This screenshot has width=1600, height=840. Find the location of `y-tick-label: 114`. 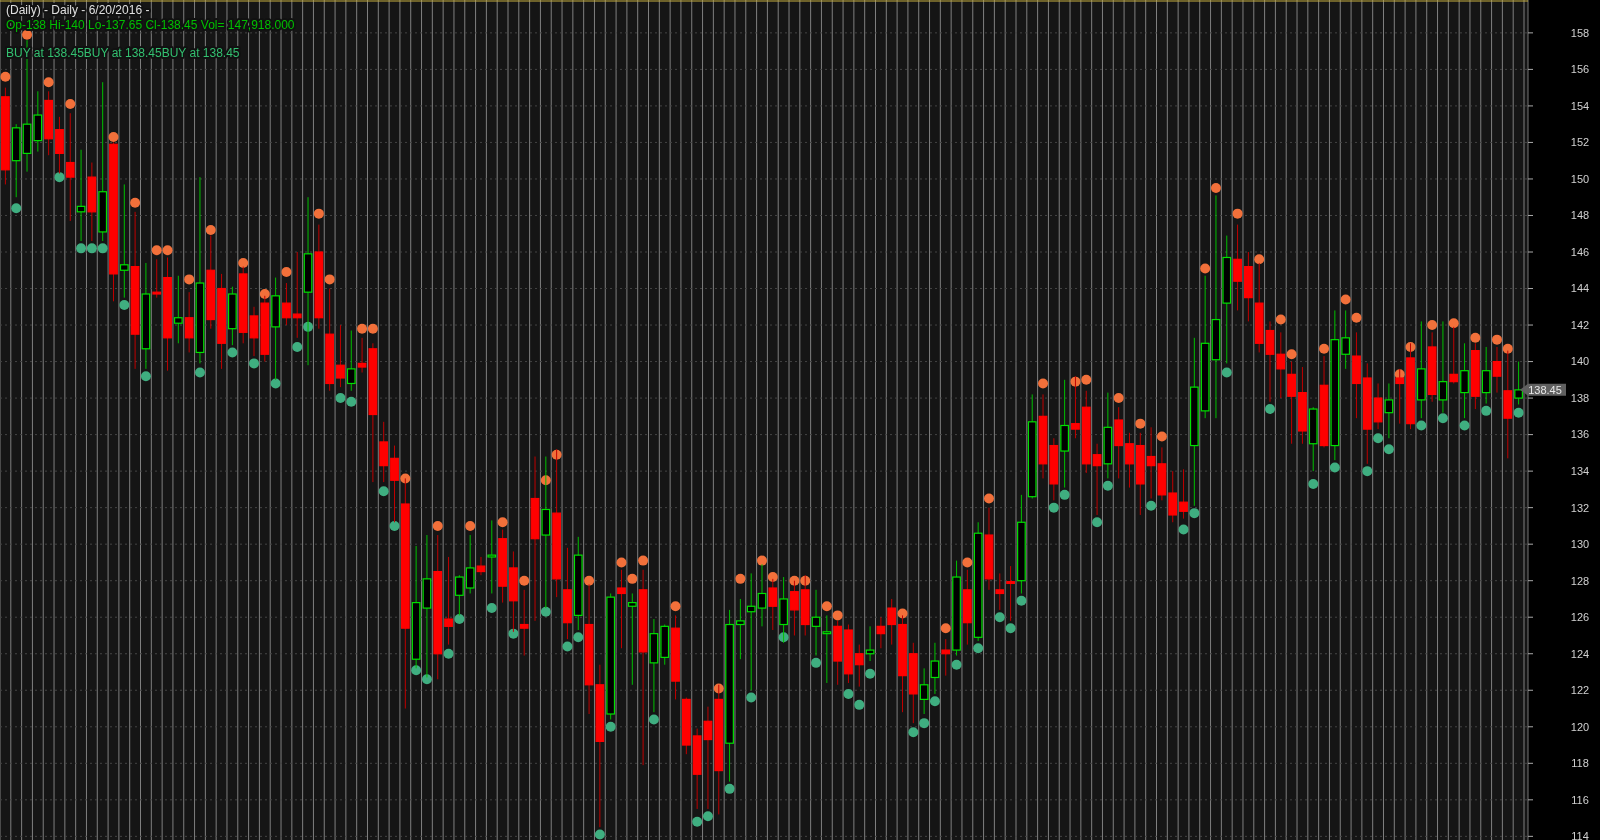

y-tick-label: 114 is located at coordinates (1580, 835).